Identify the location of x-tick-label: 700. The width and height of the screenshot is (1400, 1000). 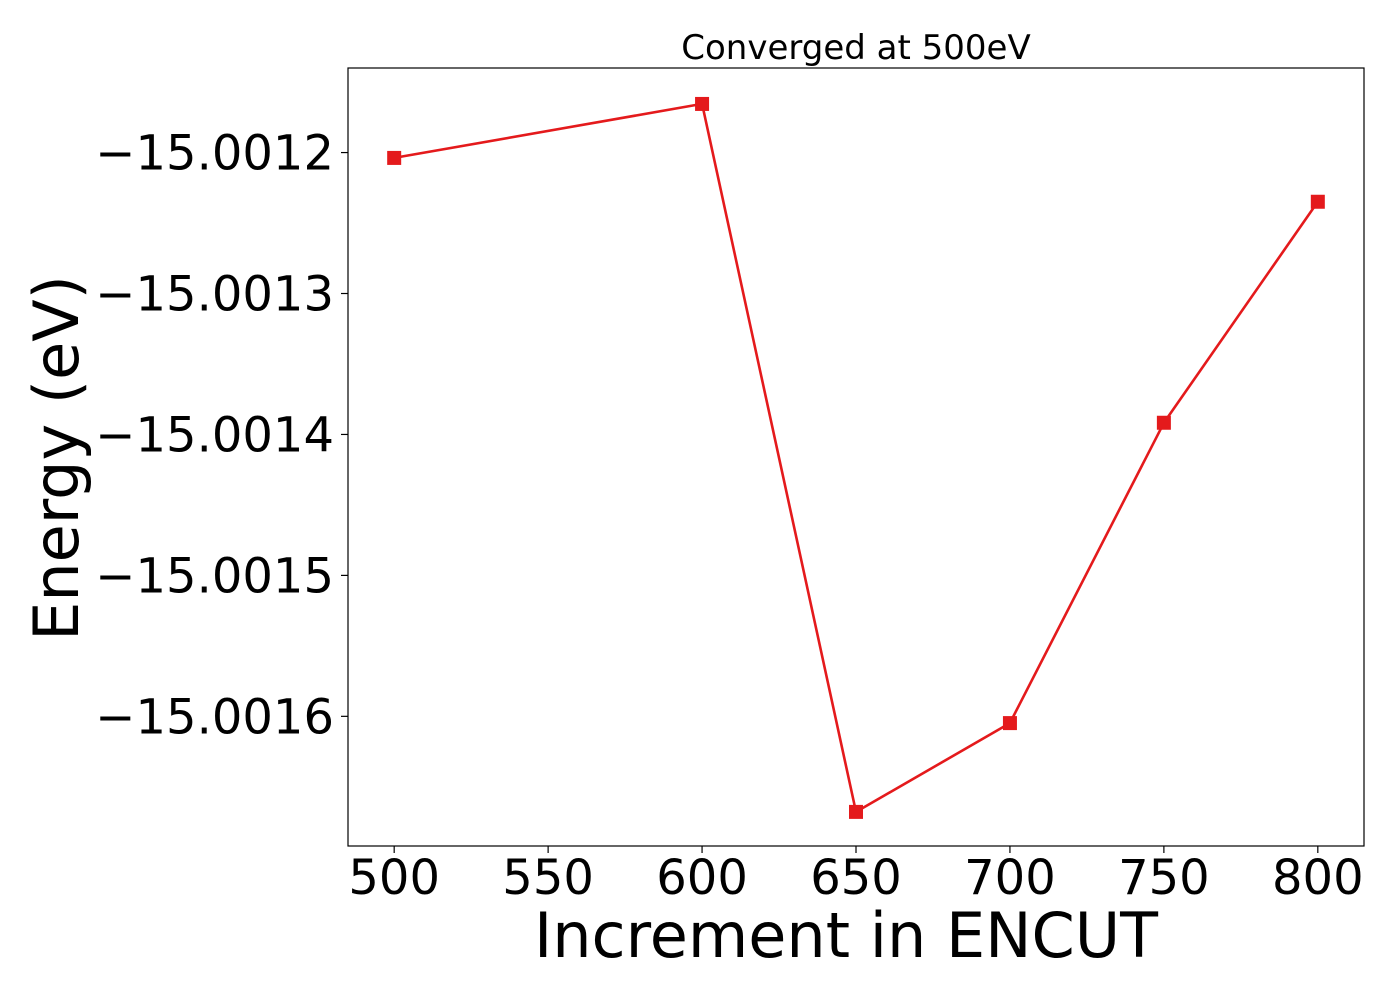
(1010, 878).